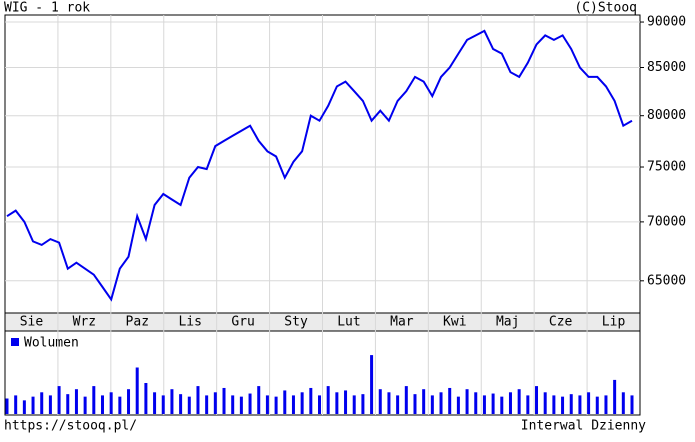  I want to click on x-tick-label: Lis, so click(189, 322).